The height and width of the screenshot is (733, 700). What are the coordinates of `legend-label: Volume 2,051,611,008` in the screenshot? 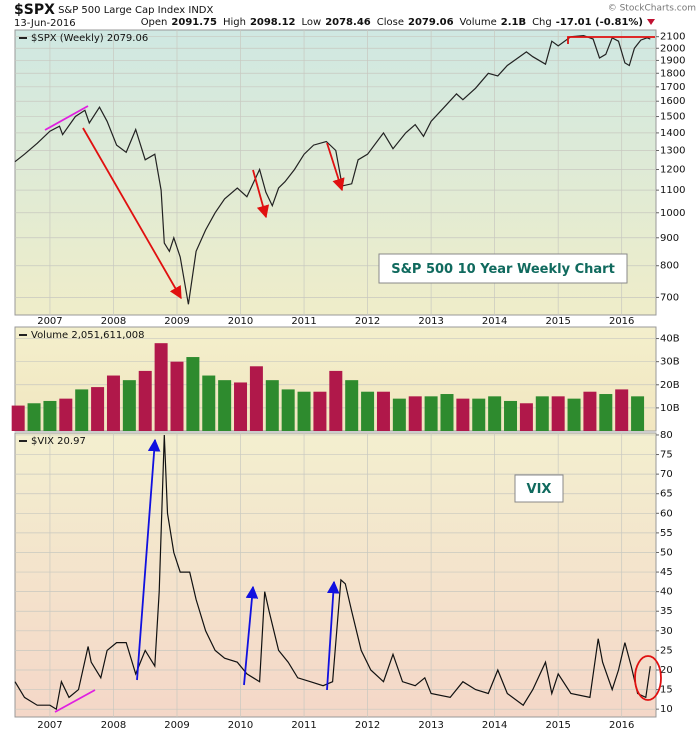 It's located at (88, 335).